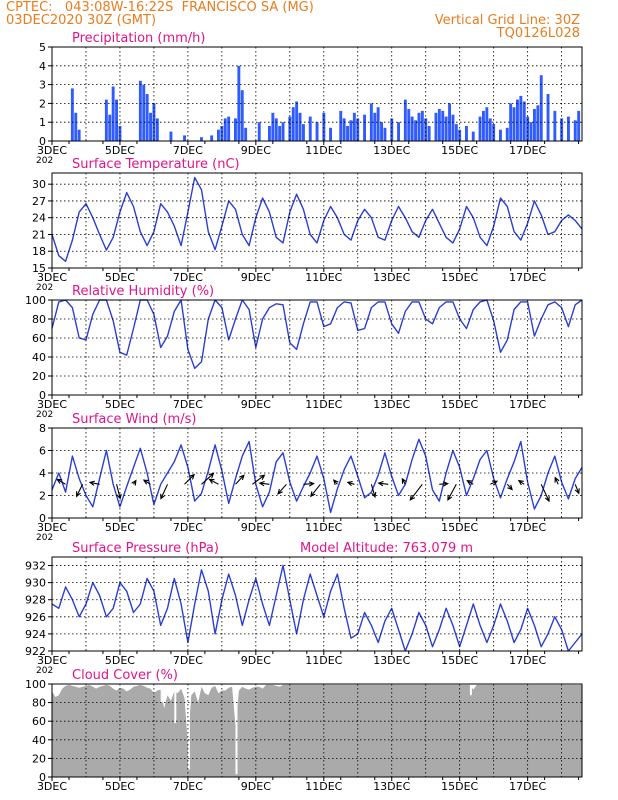  What do you see at coordinates (323, 404) in the screenshot?
I see `x-tick-label: 11DEC` at bounding box center [323, 404].